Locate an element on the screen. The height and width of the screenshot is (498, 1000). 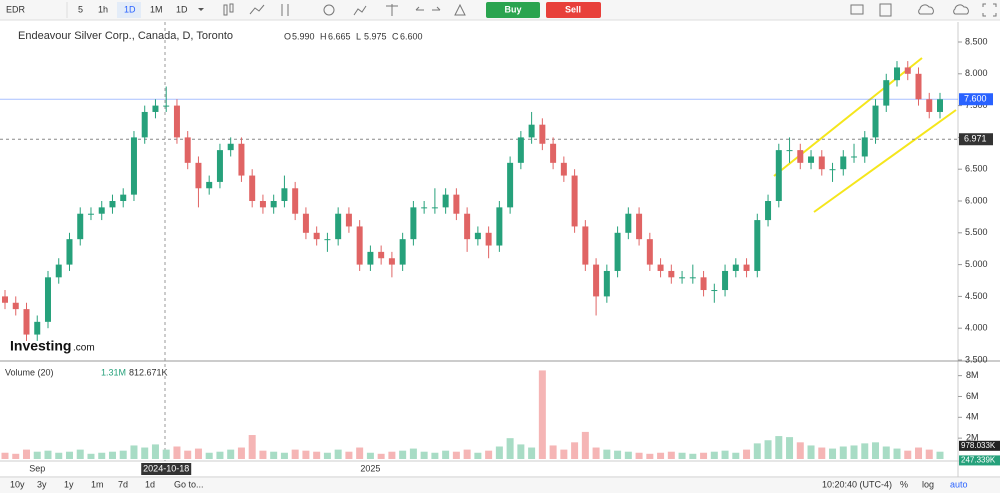
trend-line is located at coordinates (885, 161).